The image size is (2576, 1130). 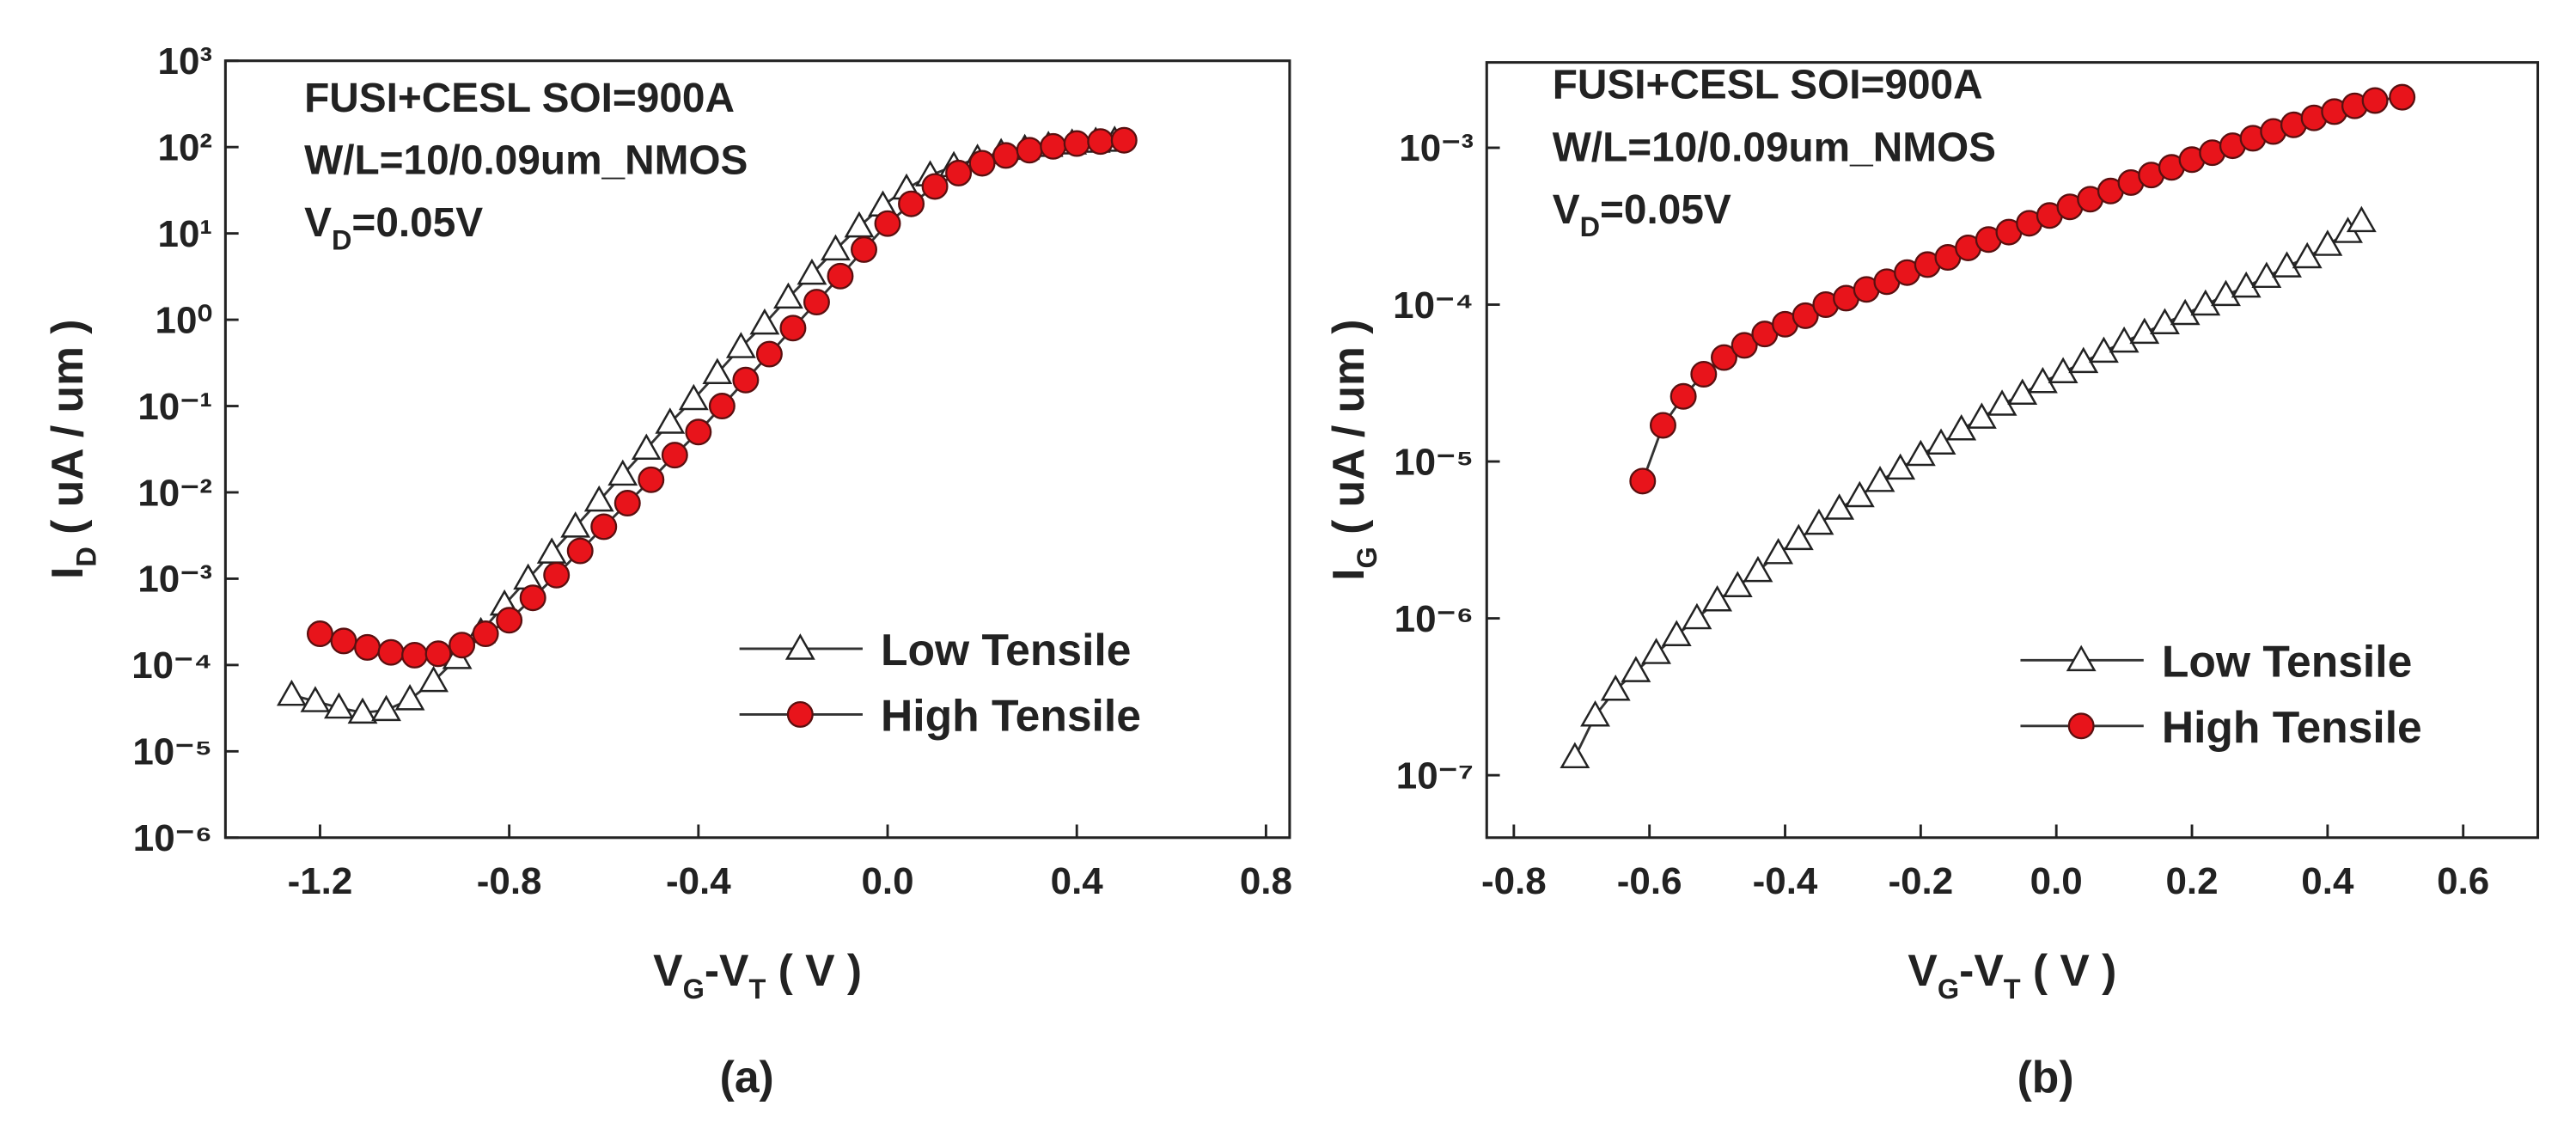 What do you see at coordinates (185, 147) in the screenshot?
I see `y-tick-label: 10²` at bounding box center [185, 147].